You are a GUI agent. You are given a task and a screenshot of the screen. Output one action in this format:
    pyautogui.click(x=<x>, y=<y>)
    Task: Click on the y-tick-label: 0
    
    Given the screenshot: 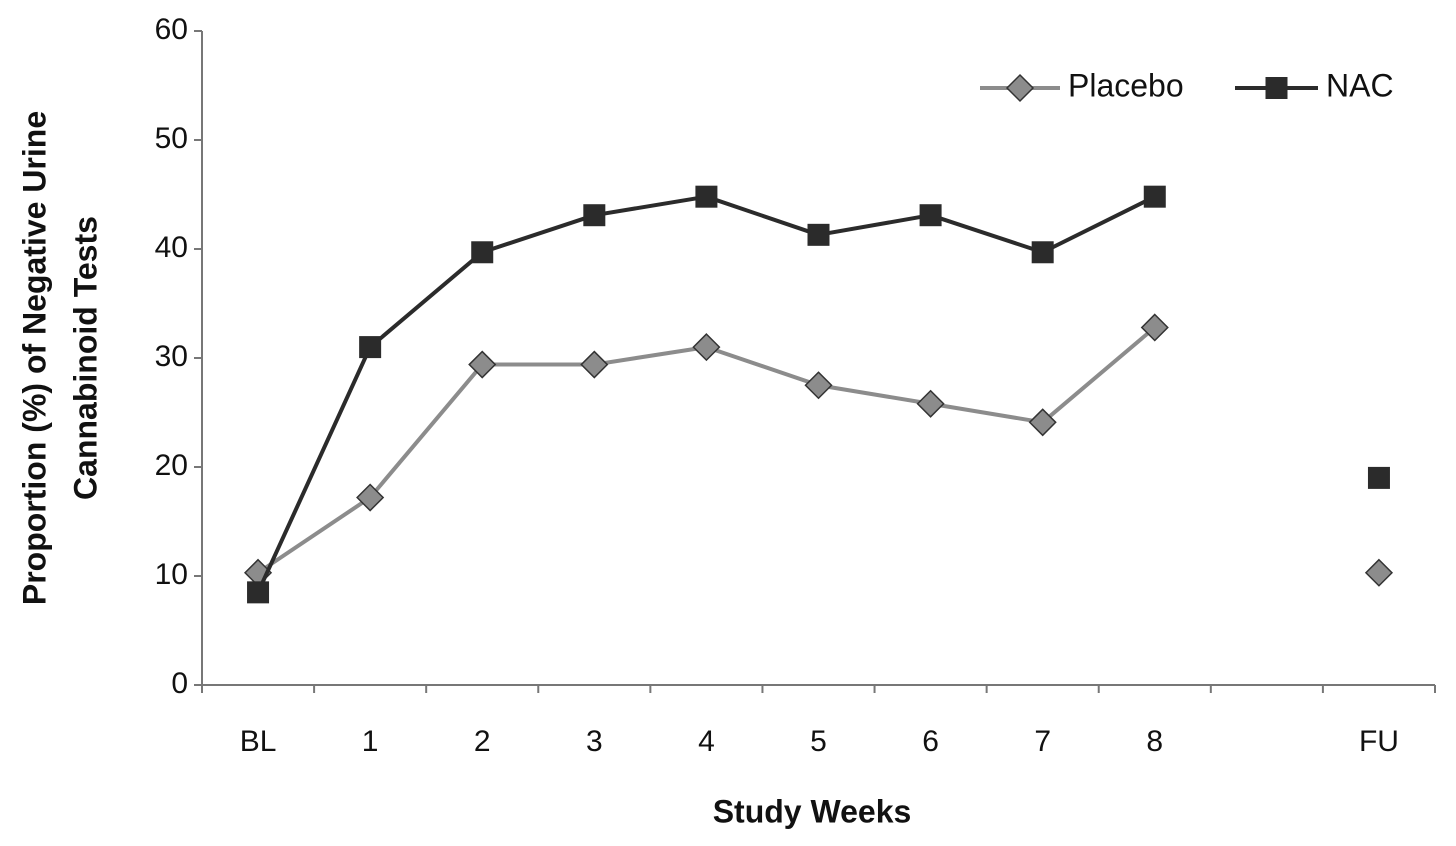 What is the action you would take?
    pyautogui.click(x=179, y=683)
    